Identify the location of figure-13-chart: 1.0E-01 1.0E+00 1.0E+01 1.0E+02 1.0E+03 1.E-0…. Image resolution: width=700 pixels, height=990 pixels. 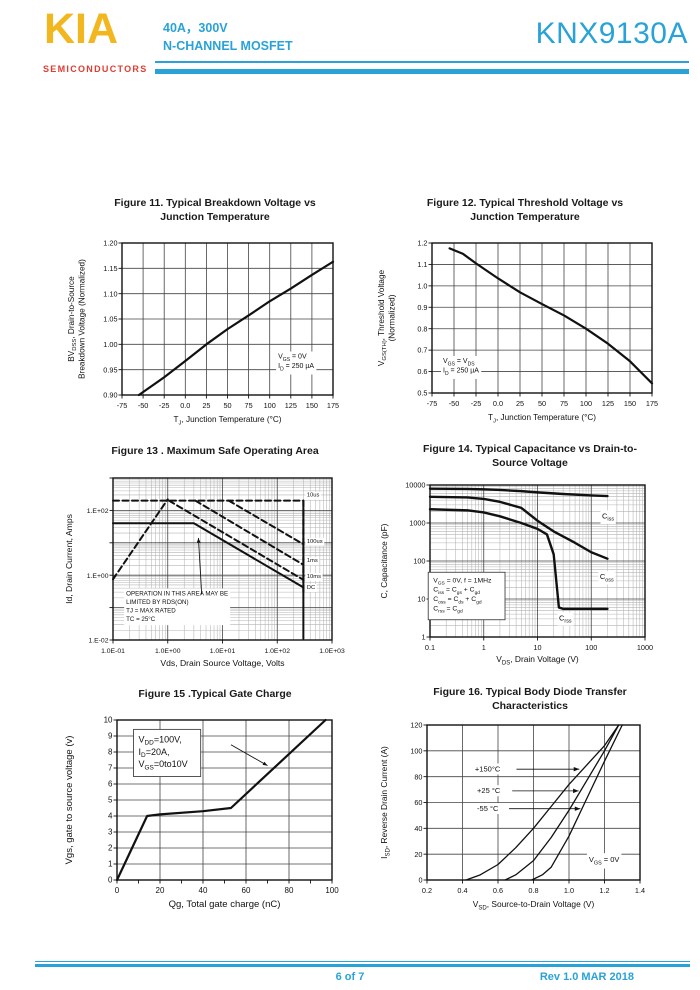
(204, 572).